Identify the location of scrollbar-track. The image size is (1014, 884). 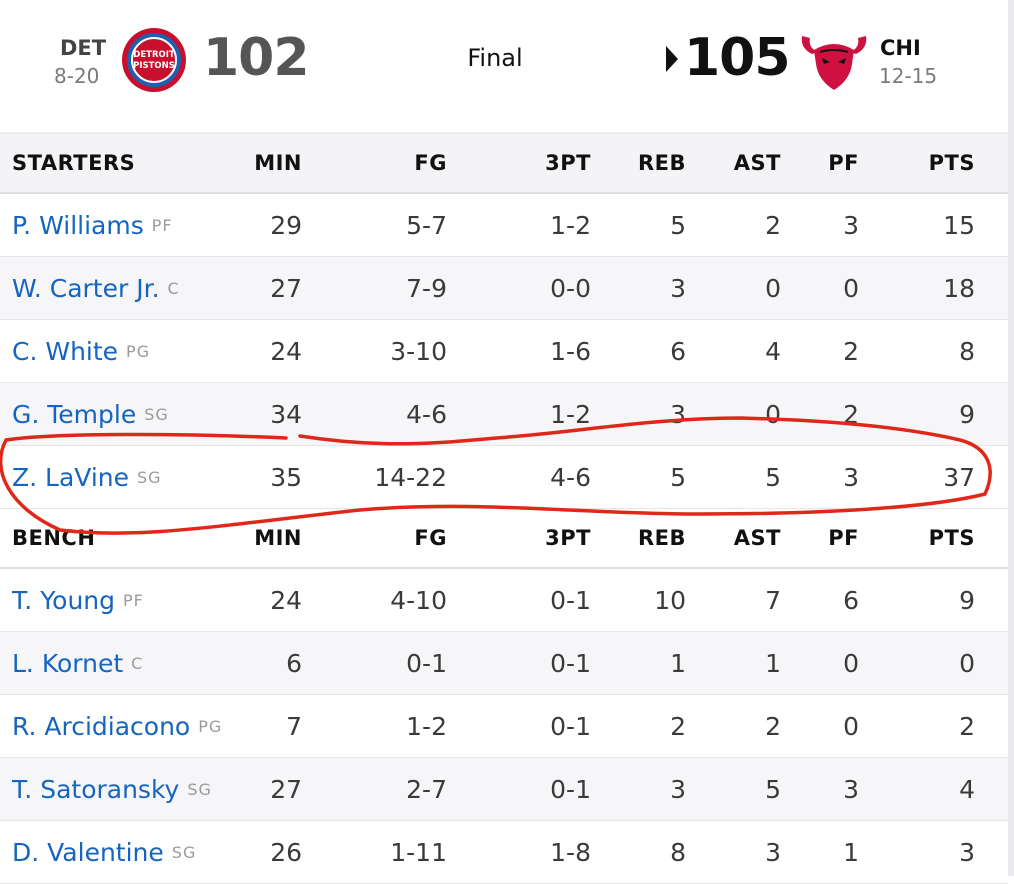
(1011, 438).